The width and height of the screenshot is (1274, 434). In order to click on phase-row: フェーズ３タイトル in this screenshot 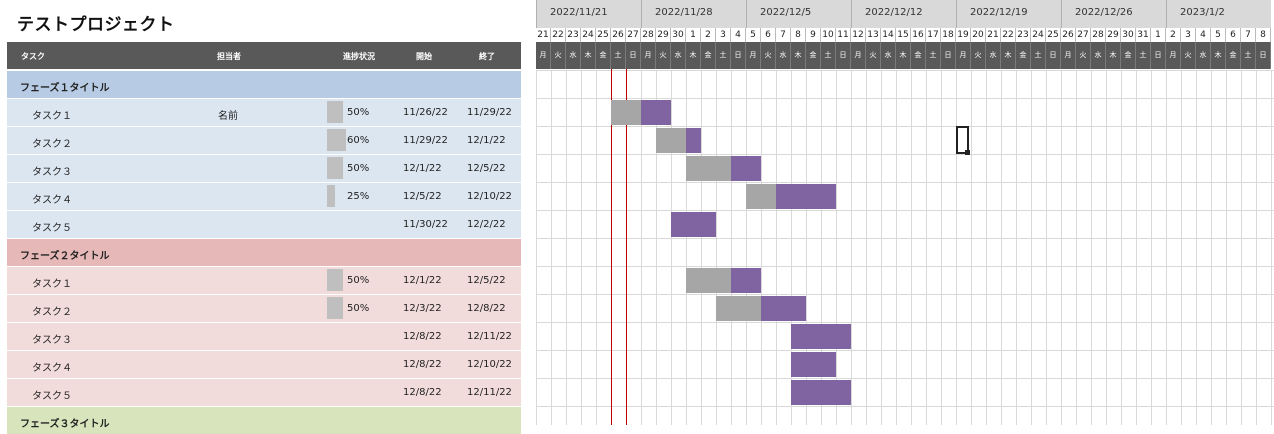, I will do `click(264, 420)`.